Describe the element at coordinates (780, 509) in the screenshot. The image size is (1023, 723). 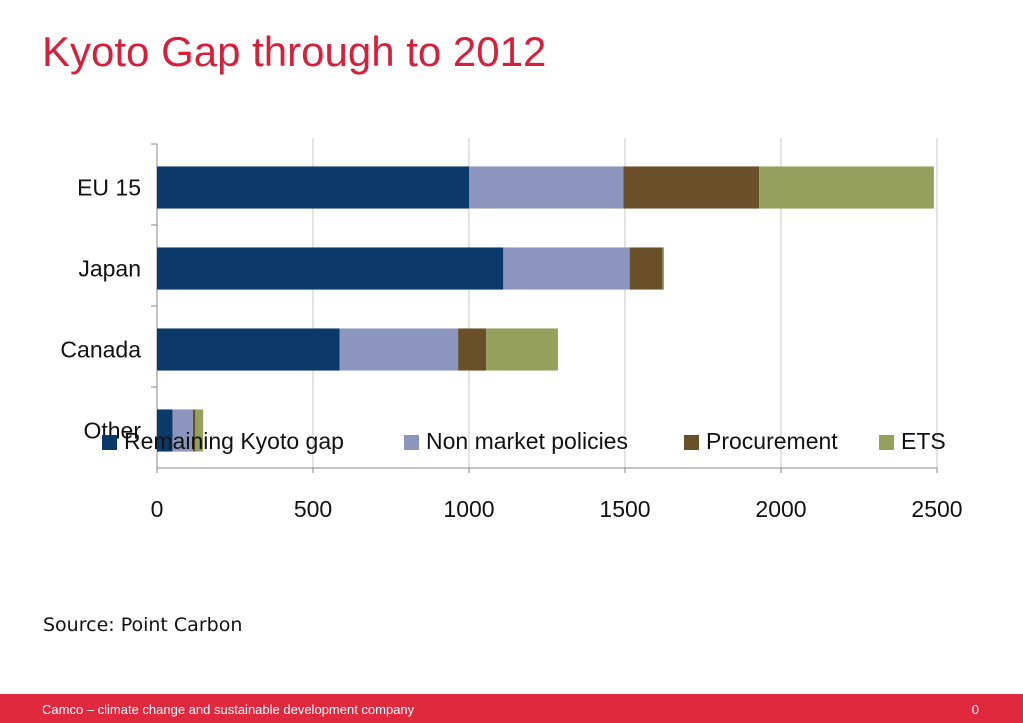
I see `x-tick-label: 2000` at that location.